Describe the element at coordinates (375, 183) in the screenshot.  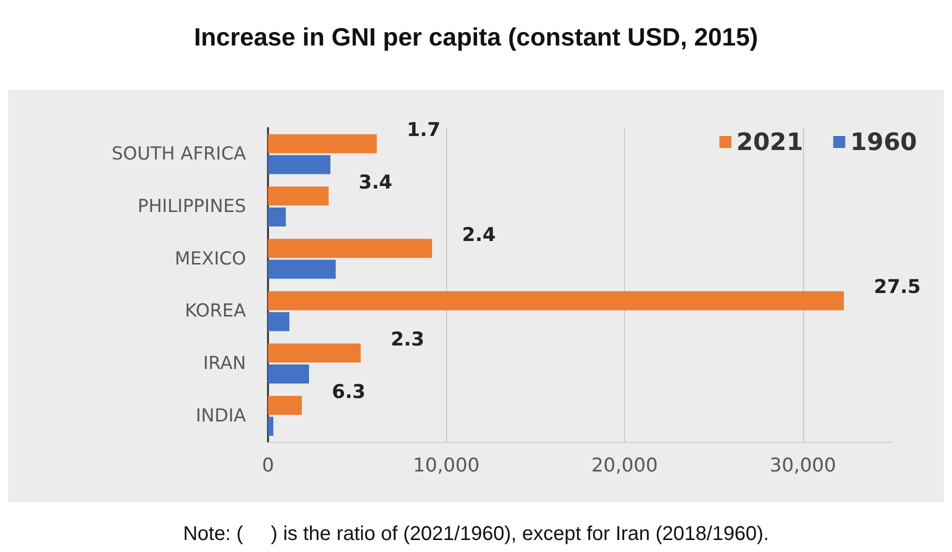
I see `annotation: 3.4` at that location.